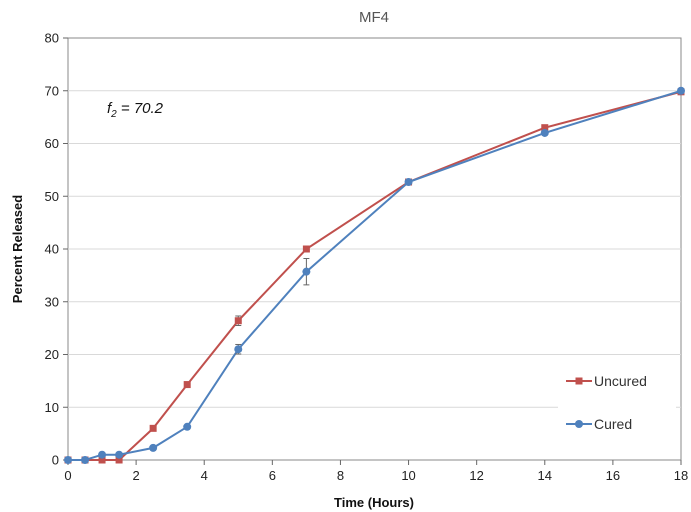 The image size is (691, 512). Describe the element at coordinates (52, 249) in the screenshot. I see `y-tick-label: 40` at that location.